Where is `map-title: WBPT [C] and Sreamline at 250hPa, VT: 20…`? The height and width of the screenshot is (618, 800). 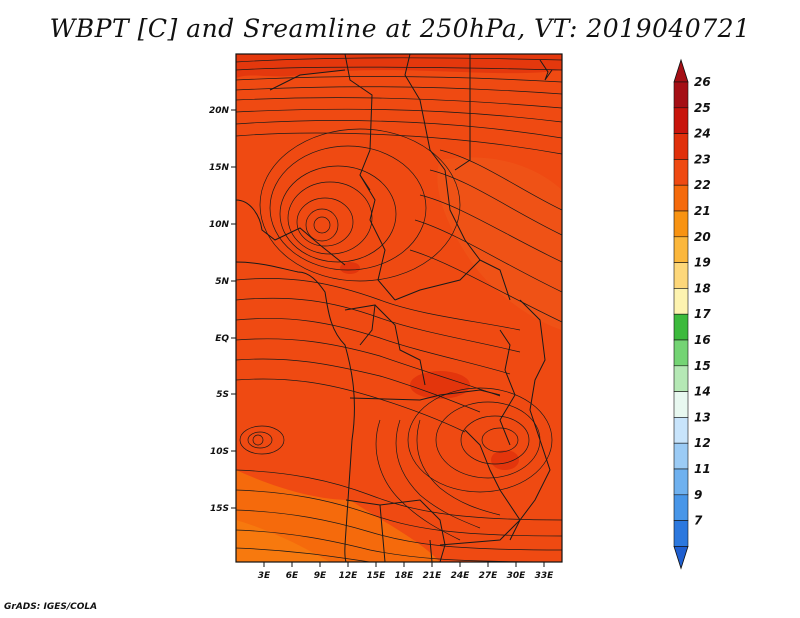
map-title: WBPT [C] and Sreamline at 250hPa, VT: 20… is located at coordinates (400, 28).